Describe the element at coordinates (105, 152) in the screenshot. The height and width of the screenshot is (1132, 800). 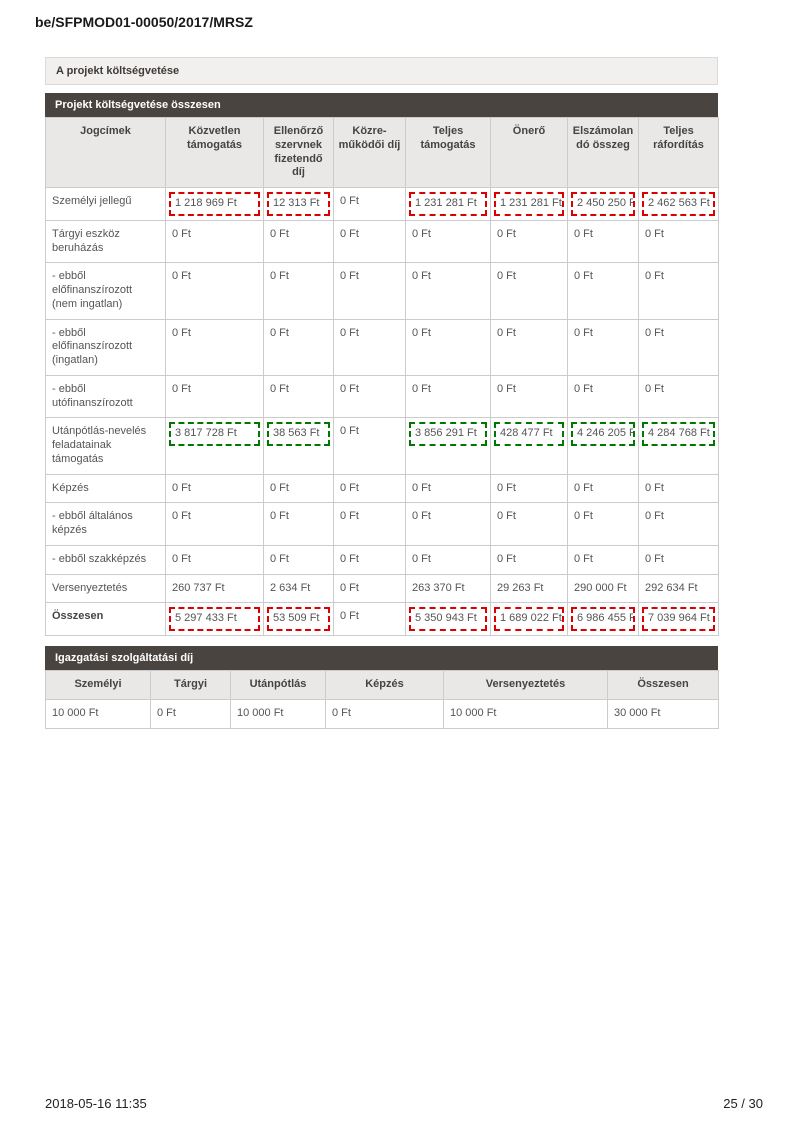
I see `budget-column-header: Jogcímek` at that location.